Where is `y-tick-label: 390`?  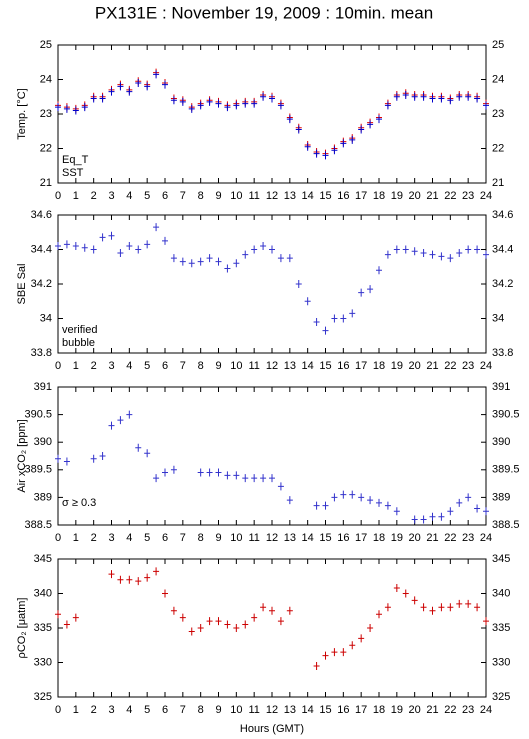 y-tick-label: 390 is located at coordinates (501, 442).